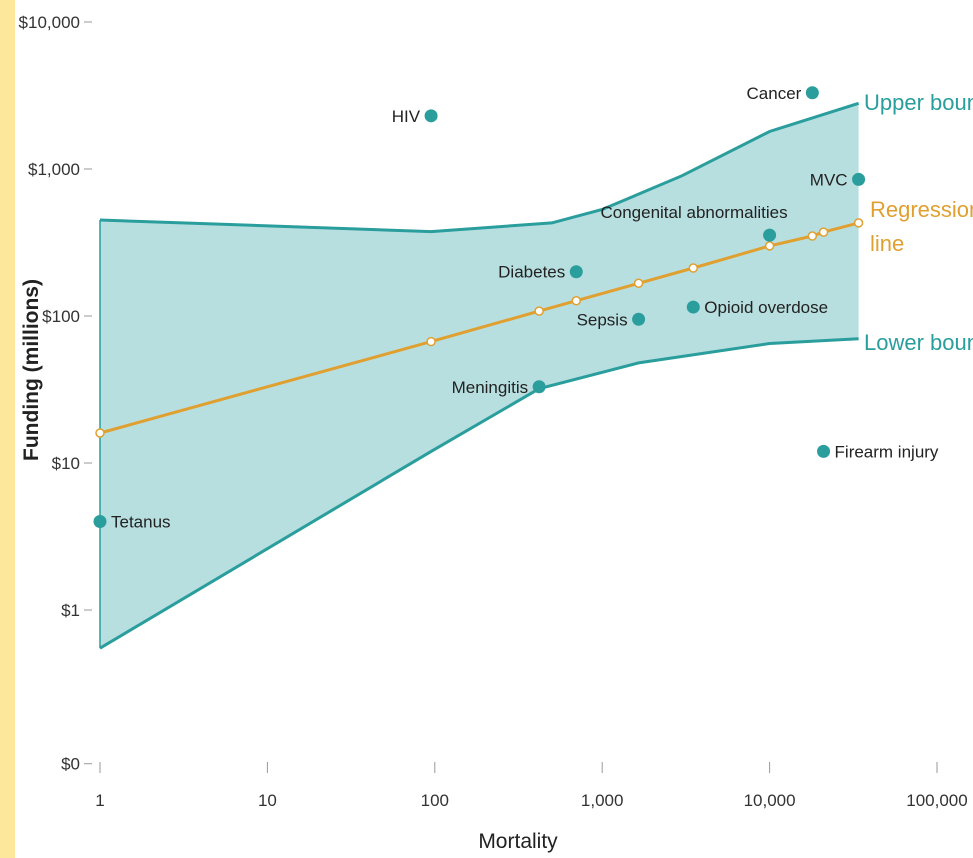 Image resolution: width=973 pixels, height=858 pixels. I want to click on point-label: HIV, so click(406, 116).